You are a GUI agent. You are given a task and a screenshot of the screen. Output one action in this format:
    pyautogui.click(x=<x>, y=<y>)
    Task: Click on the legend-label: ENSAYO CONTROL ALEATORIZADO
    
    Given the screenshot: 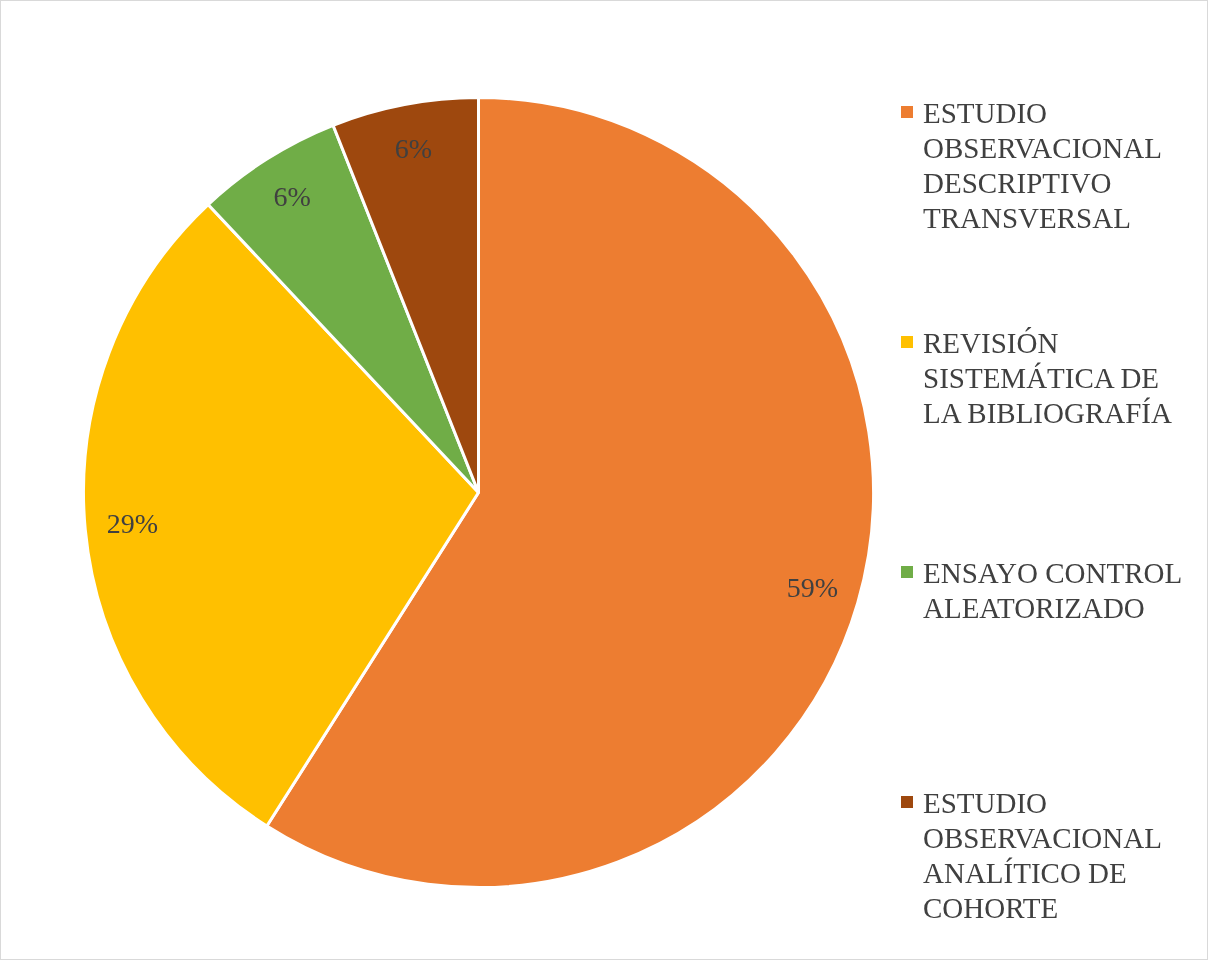 What is the action you would take?
    pyautogui.click(x=1053, y=591)
    